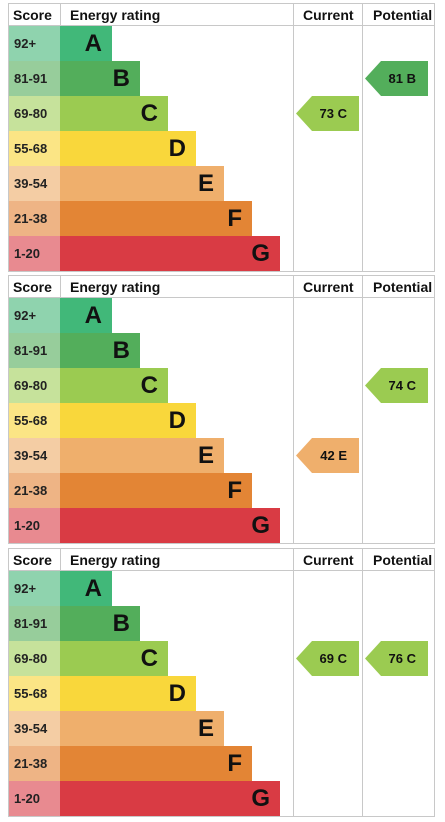 The width and height of the screenshot is (445, 822). Describe the element at coordinates (327, 455) in the screenshot. I see `current-rating-arrow: 42 E` at that location.